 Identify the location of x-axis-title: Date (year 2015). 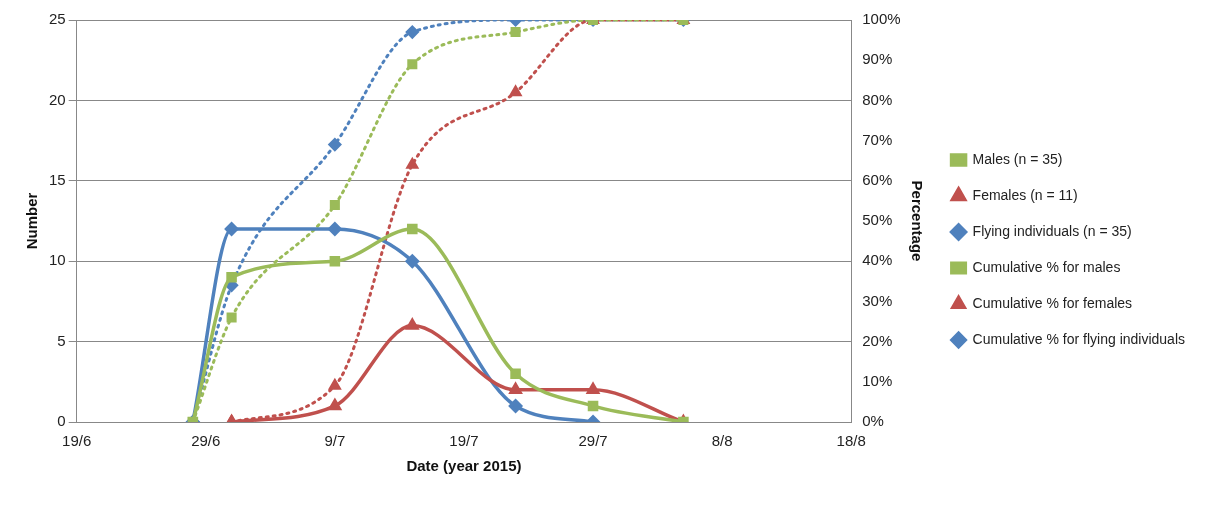
(464, 466).